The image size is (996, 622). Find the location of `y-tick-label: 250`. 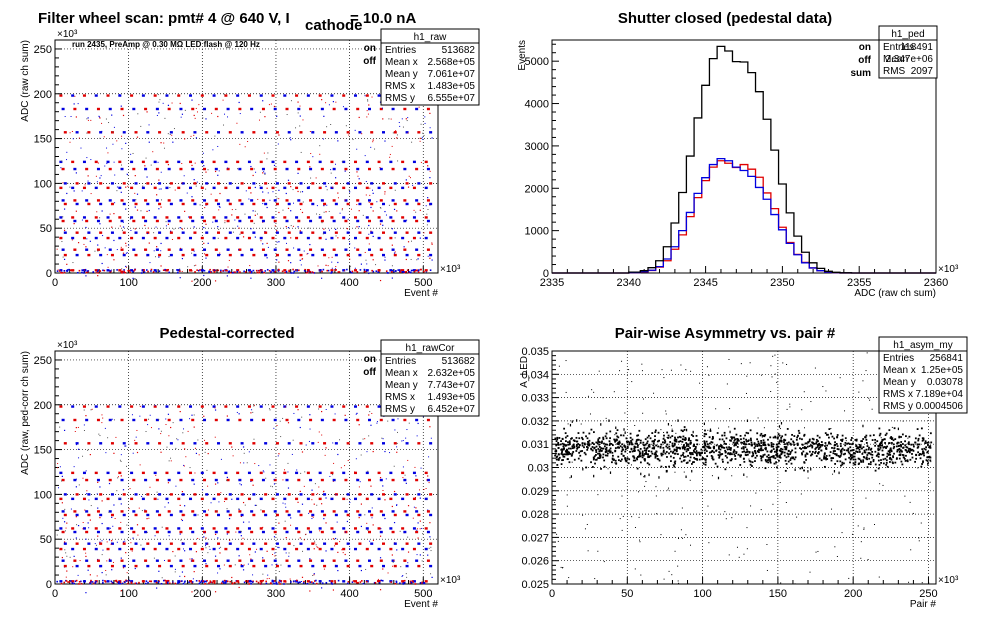

y-tick-label: 250 is located at coordinates (43, 361).